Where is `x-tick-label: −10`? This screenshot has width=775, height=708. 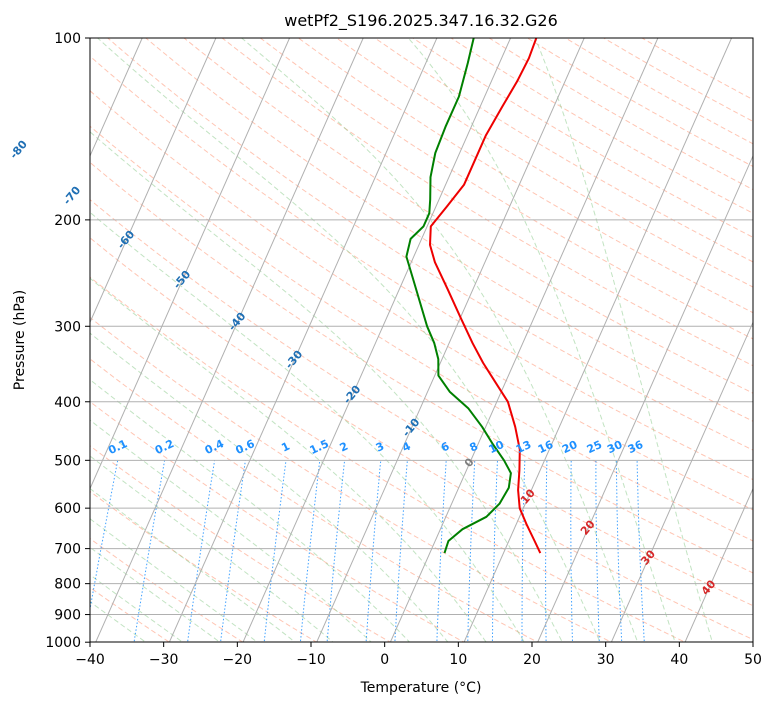 x-tick-label: −10 is located at coordinates (311, 660).